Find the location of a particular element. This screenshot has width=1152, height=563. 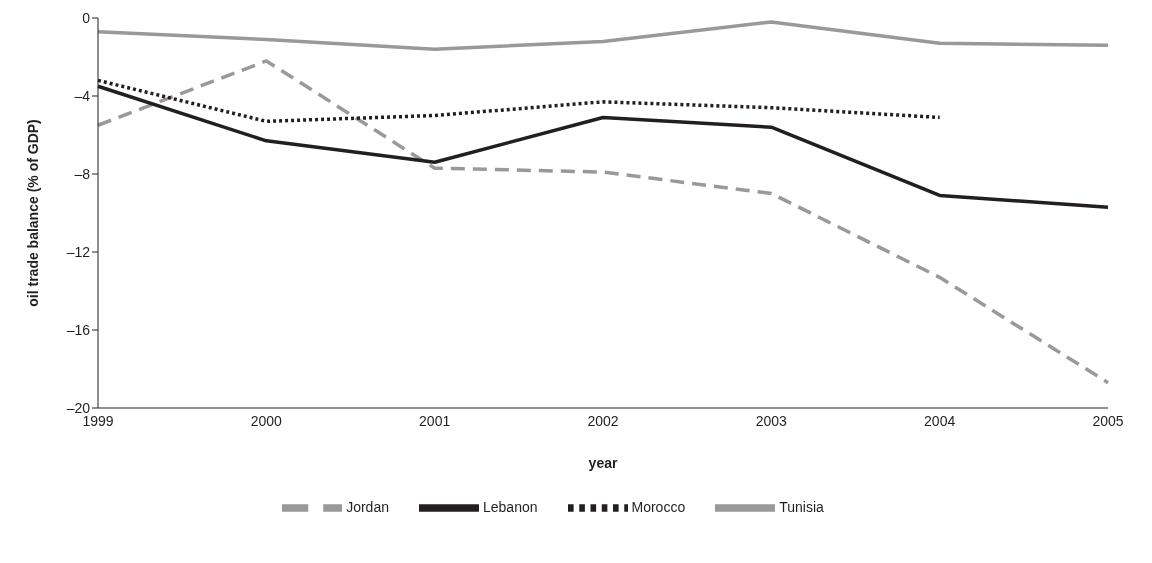

y-tick-label: –16 is located at coordinates (78, 329).